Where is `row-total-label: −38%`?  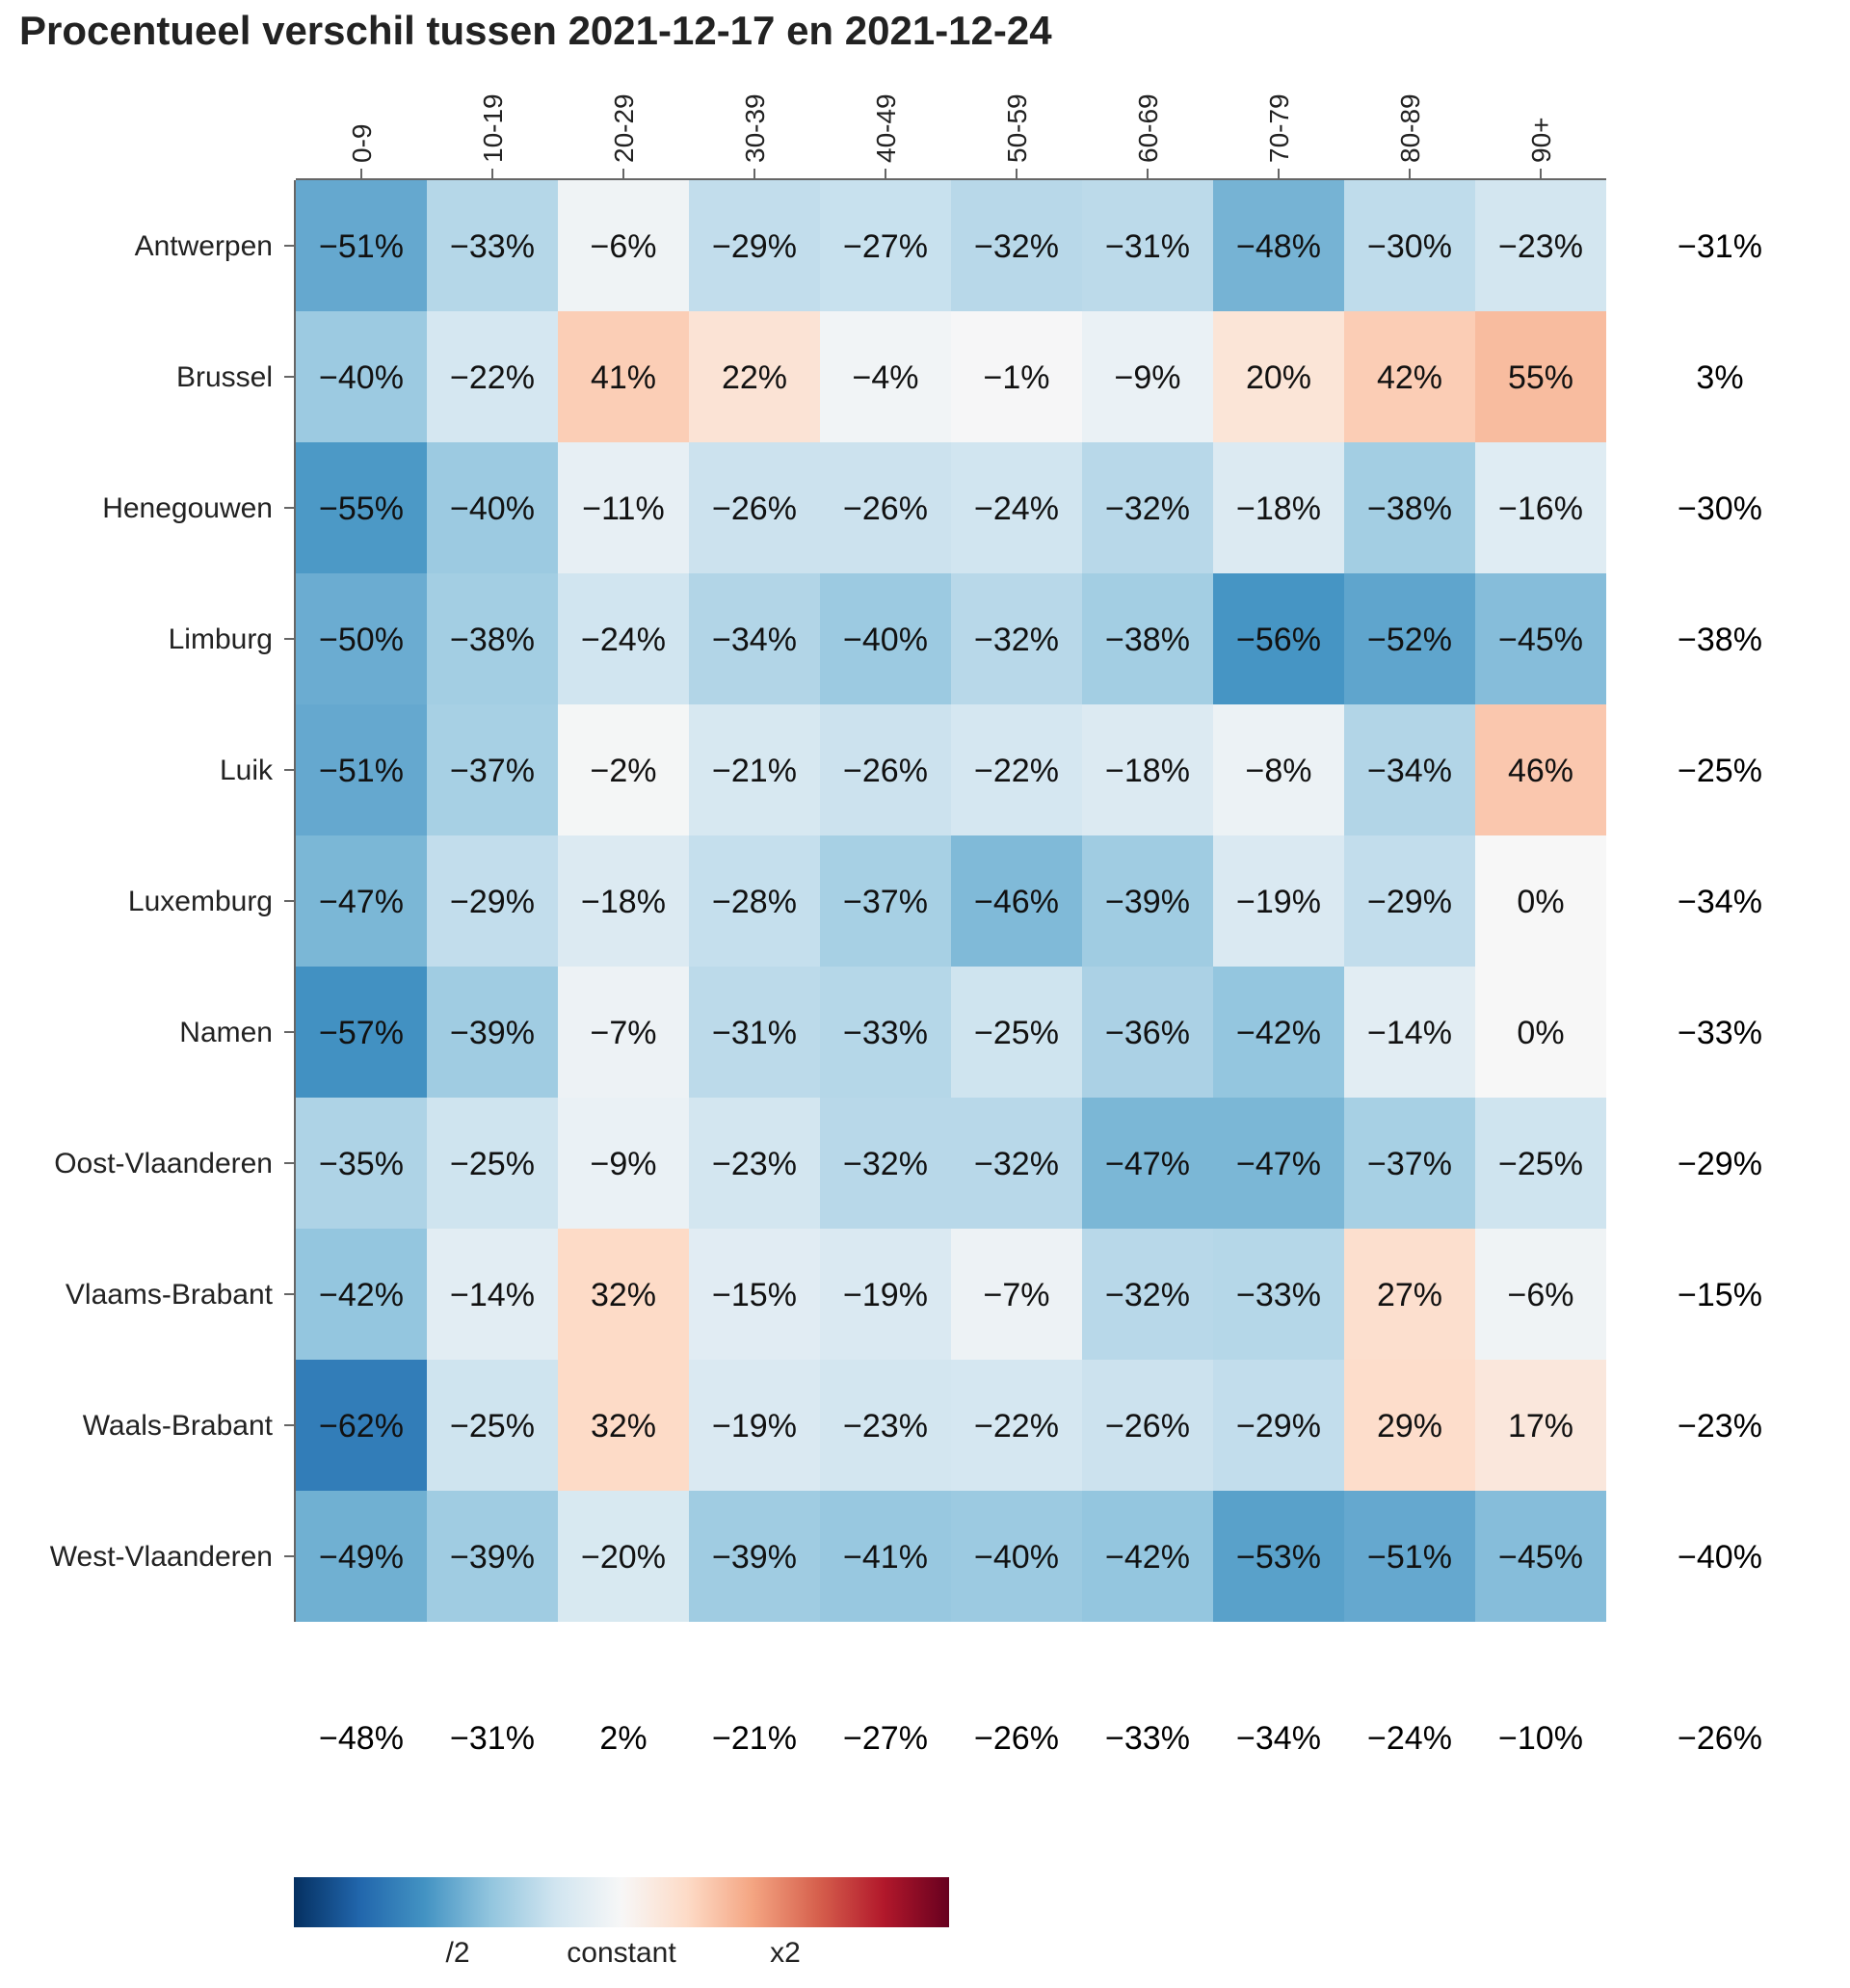 row-total-label: −38% is located at coordinates (1720, 640).